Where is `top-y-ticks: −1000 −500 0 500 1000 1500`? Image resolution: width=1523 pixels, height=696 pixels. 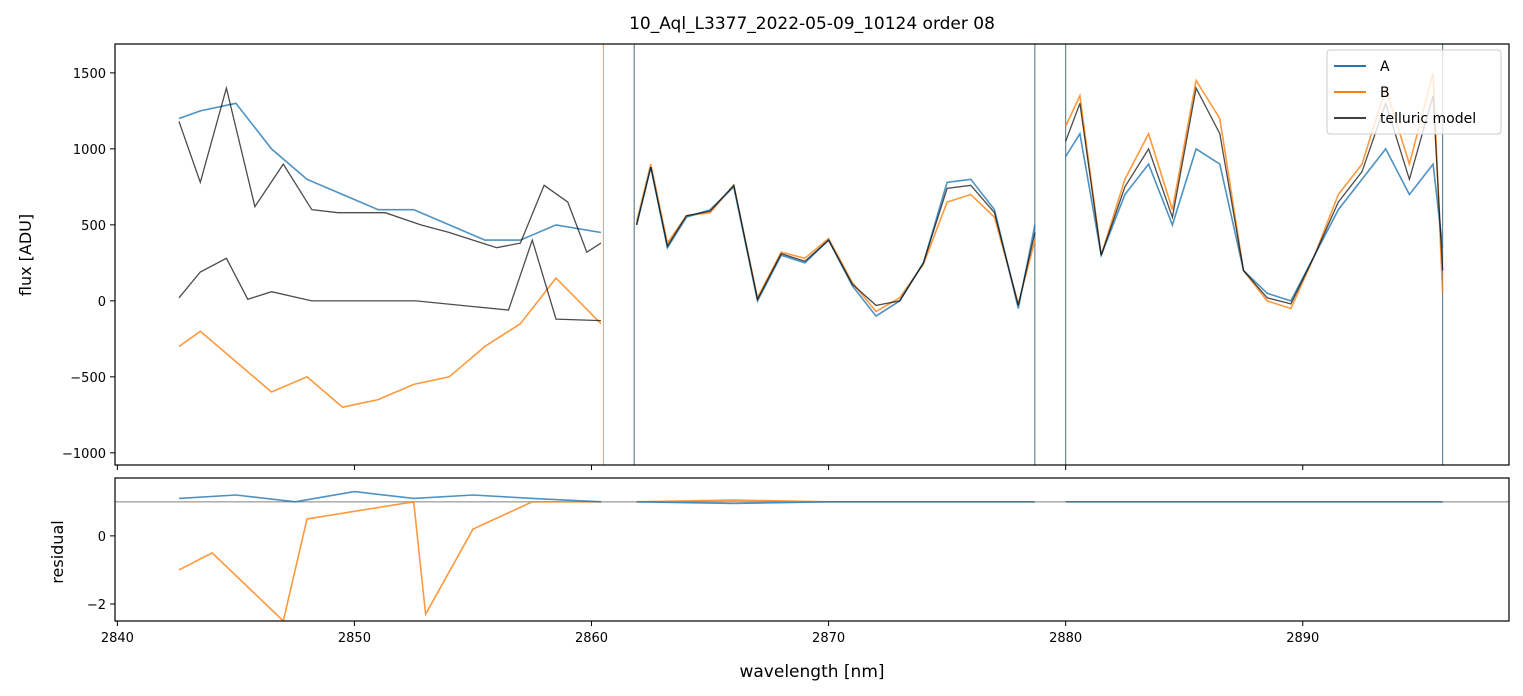
top-y-ticks: −1000 −500 0 500 1000 1500 is located at coordinates (88, 264).